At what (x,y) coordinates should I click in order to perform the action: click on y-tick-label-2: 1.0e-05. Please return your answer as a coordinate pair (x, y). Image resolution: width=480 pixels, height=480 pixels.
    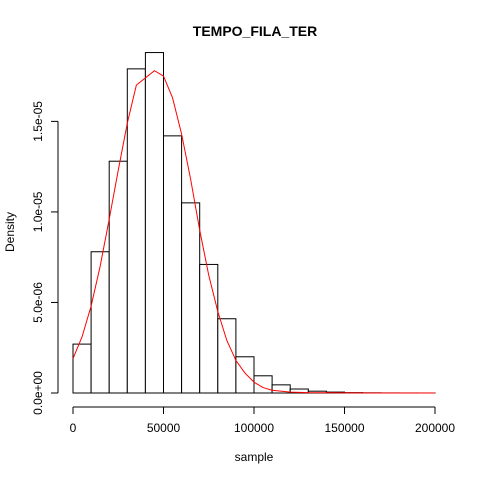
    Looking at the image, I should click on (38, 211).